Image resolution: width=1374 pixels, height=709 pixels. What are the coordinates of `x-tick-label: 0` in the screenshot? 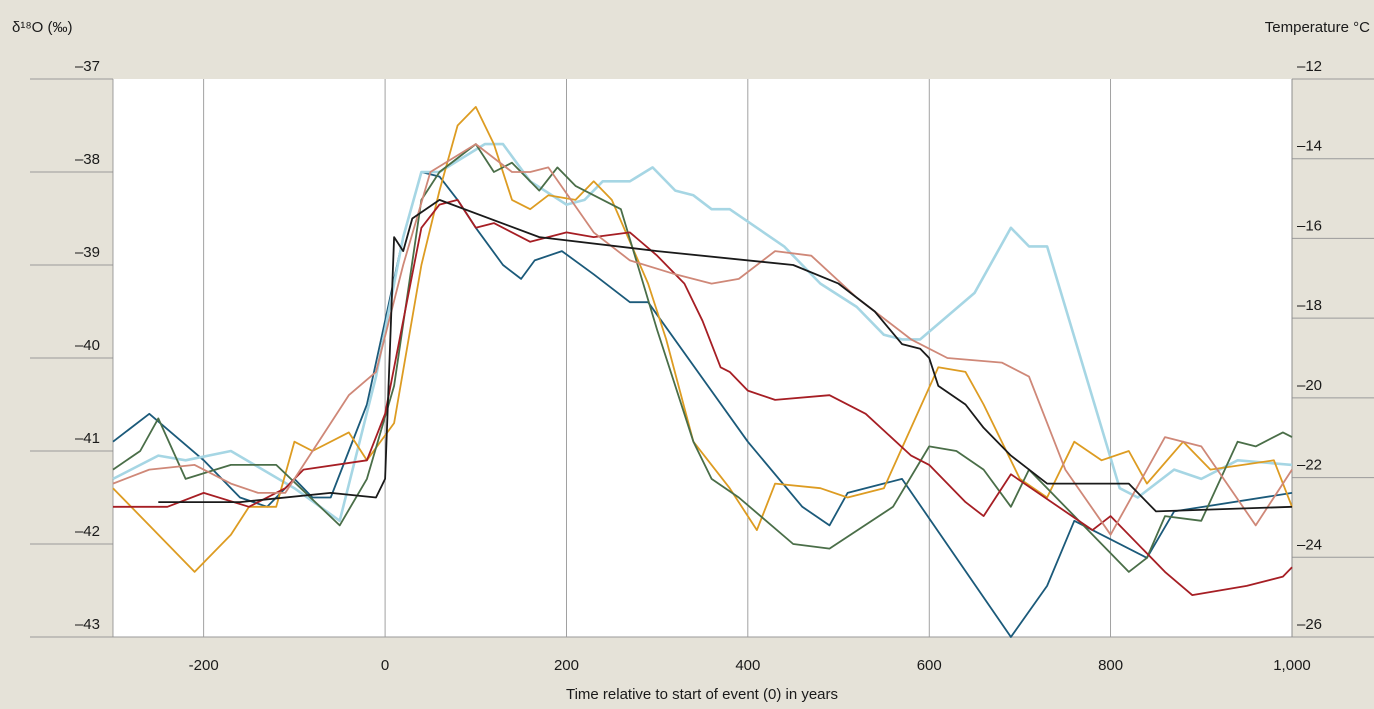 It's located at (385, 665).